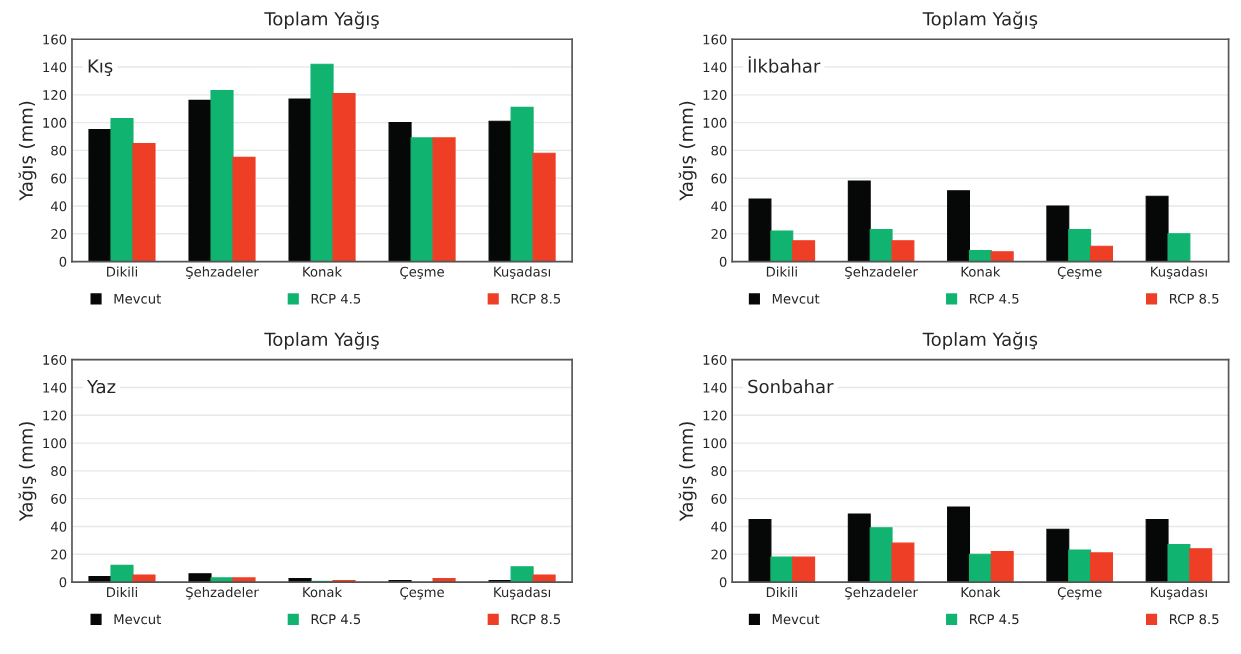 The width and height of the screenshot is (1241, 654). What do you see at coordinates (101, 386) in the screenshot?
I see `annotation: Yaz` at bounding box center [101, 386].